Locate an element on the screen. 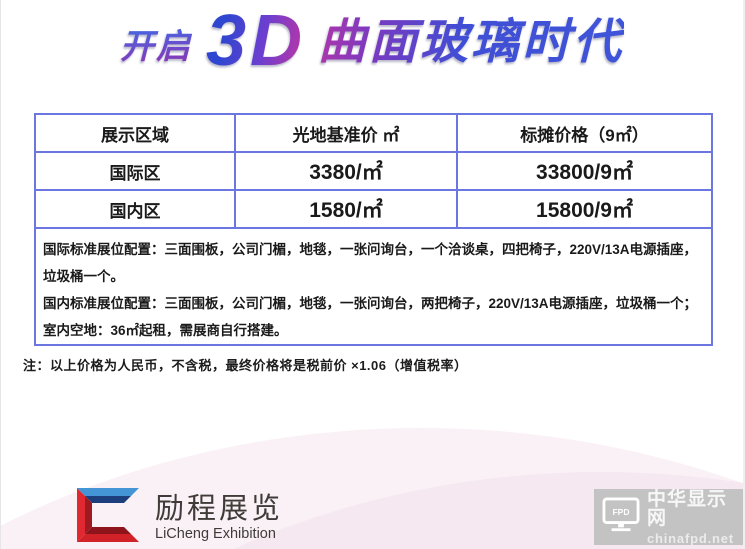 The height and width of the screenshot is (549, 745). table-header-row: 展示区域 光地基准价 ㎡ 标摊价格（9㎡） is located at coordinates (373, 133).